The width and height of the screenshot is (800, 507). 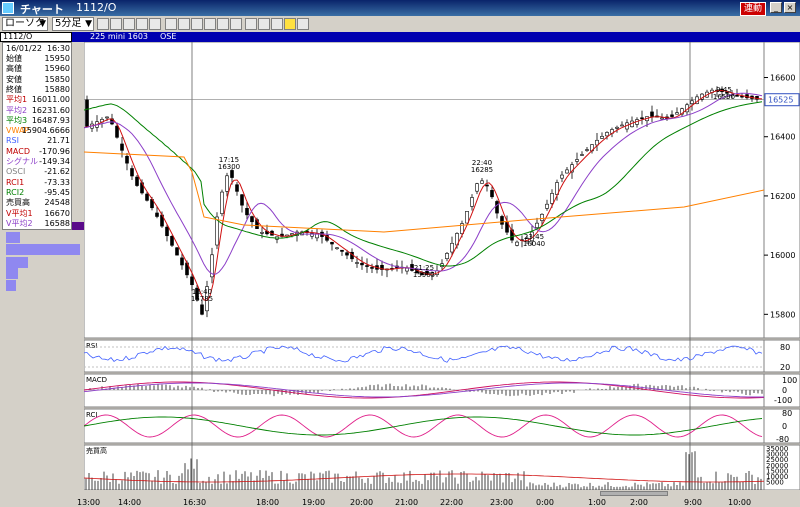 I want to click on eraser-icon, so click(x=264, y=24).